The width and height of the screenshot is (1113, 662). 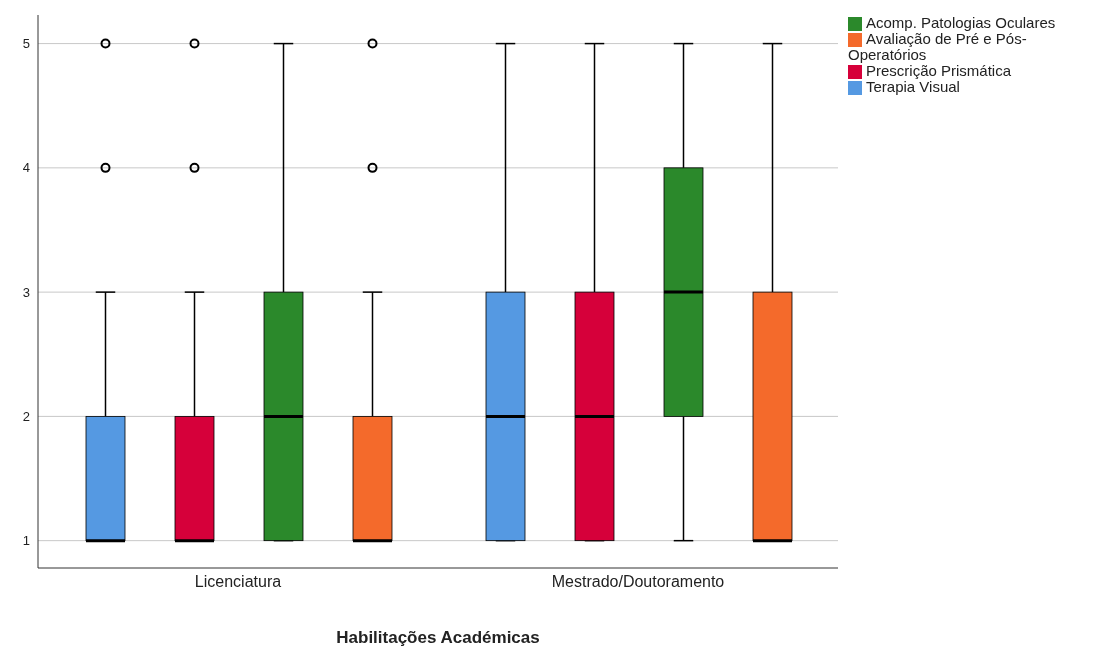 What do you see at coordinates (438, 637) in the screenshot?
I see `x-axis-title: Habilitações Académicas` at bounding box center [438, 637].